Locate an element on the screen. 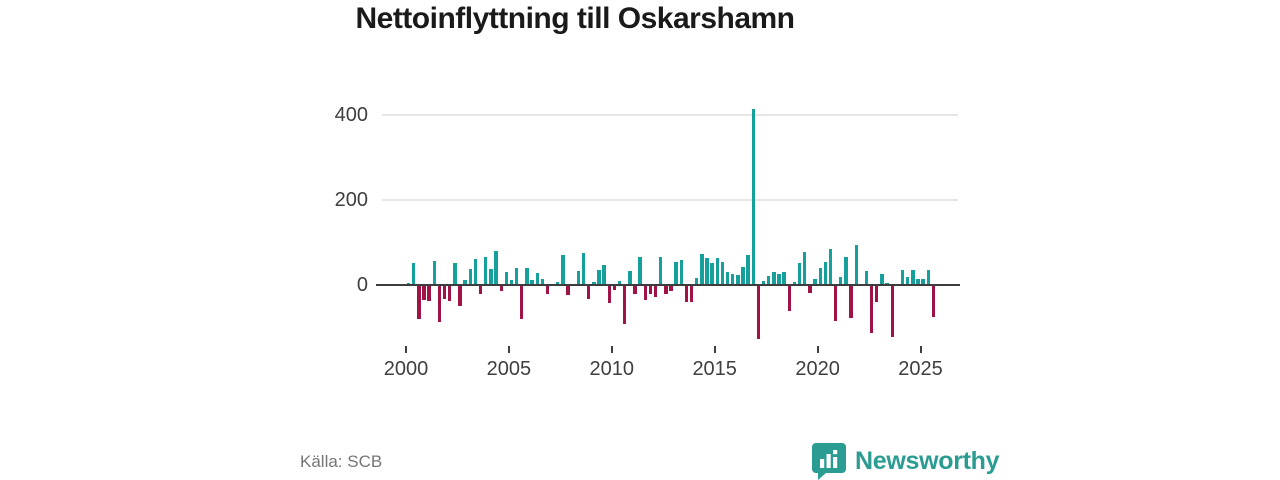  bar-q39 is located at coordinates (609, 294).